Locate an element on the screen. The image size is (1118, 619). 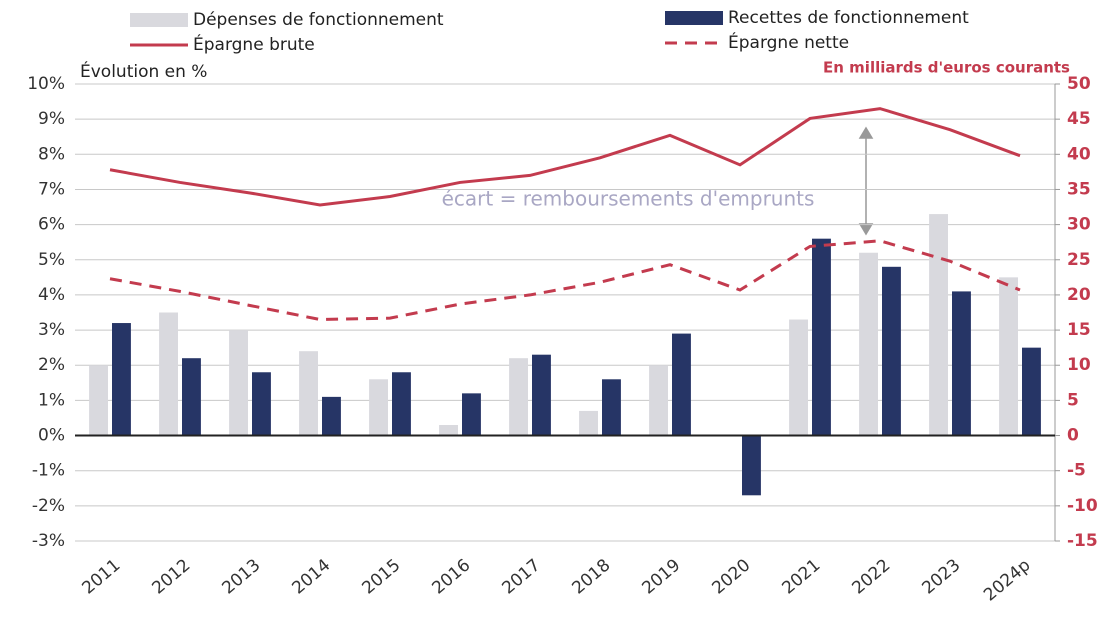
y-tick-label: -1% is located at coordinates (48, 471).